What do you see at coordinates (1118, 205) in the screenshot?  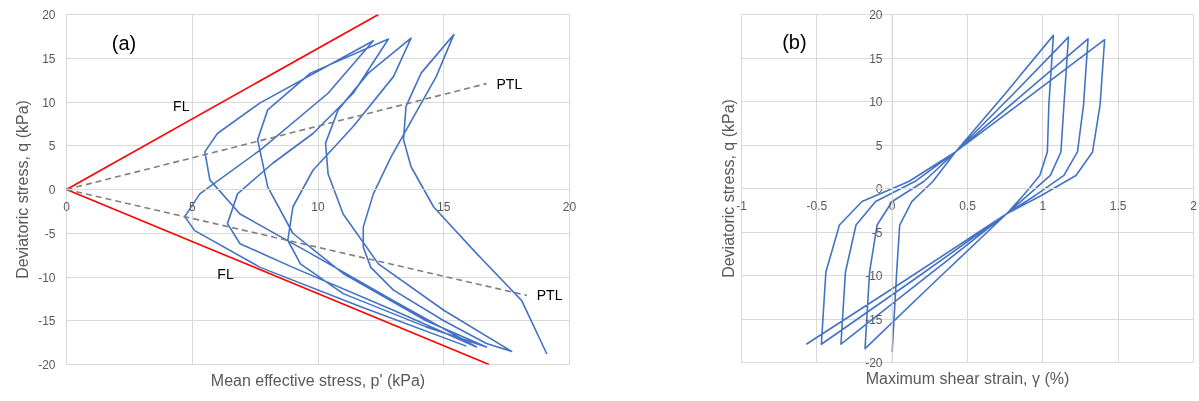 I see `x-tick-label: 1.5` at bounding box center [1118, 205].